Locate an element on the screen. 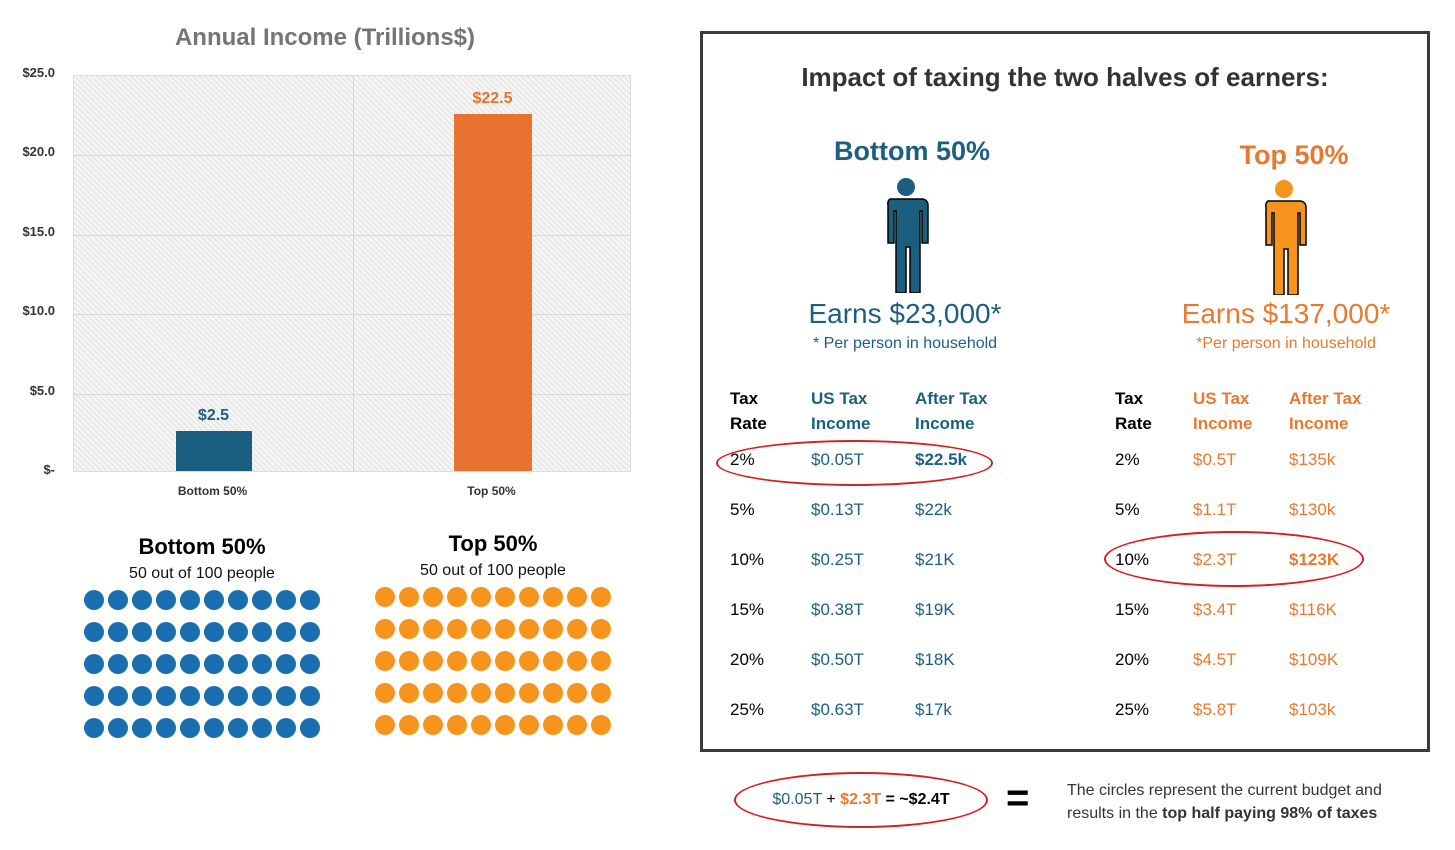  bottom-header-line: Income is located at coordinates (841, 423).